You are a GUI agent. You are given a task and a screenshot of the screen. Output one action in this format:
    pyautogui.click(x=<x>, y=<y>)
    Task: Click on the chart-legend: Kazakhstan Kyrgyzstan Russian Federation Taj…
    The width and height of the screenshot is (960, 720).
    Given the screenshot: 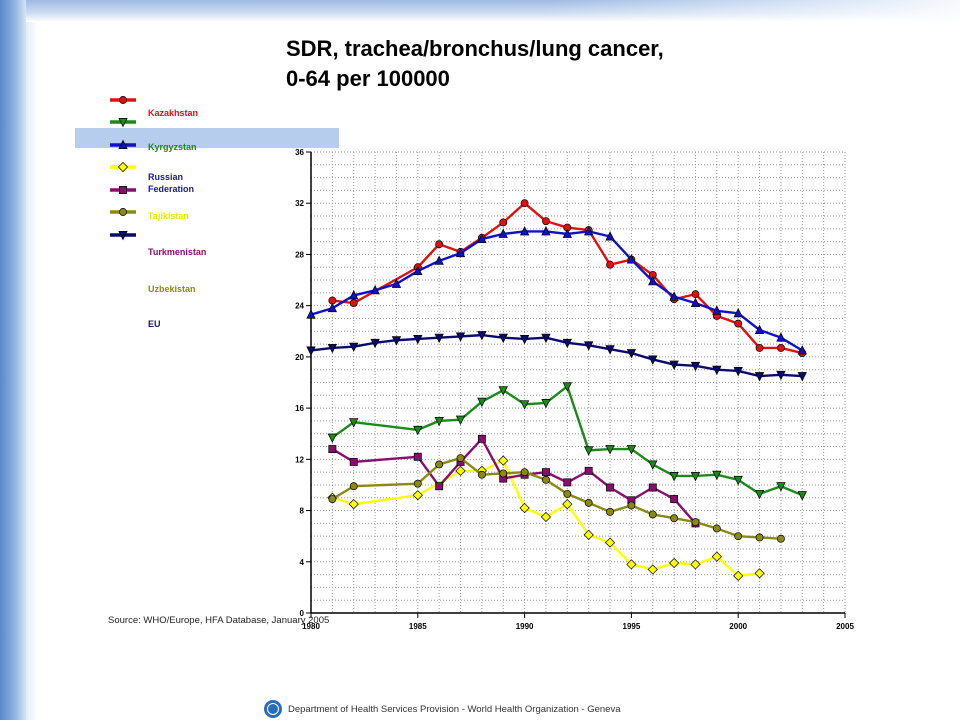 What is the action you would take?
    pyautogui.click(x=158, y=212)
    